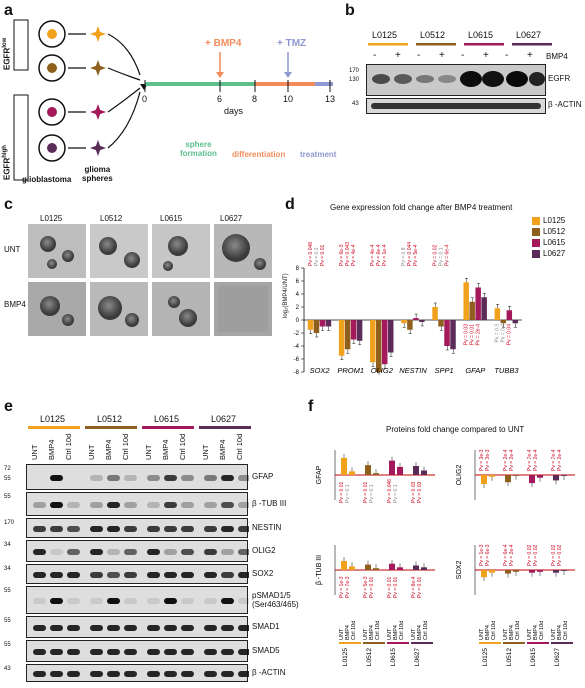 The image size is (585, 688). What do you see at coordinates (269, 672) in the screenshot?
I see `blot-protein-label: β -ACTIN` at bounding box center [269, 672].